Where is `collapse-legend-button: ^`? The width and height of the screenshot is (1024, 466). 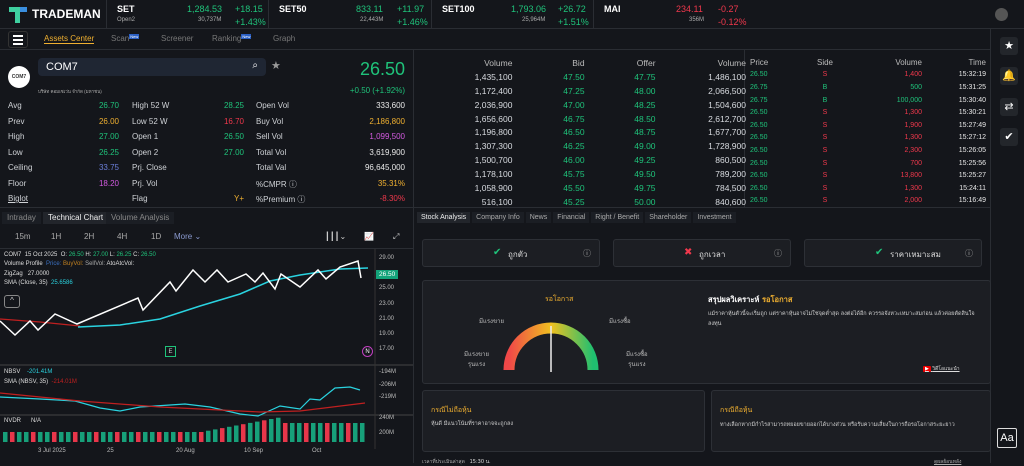 collapse-legend-button: ^ is located at coordinates (12, 301).